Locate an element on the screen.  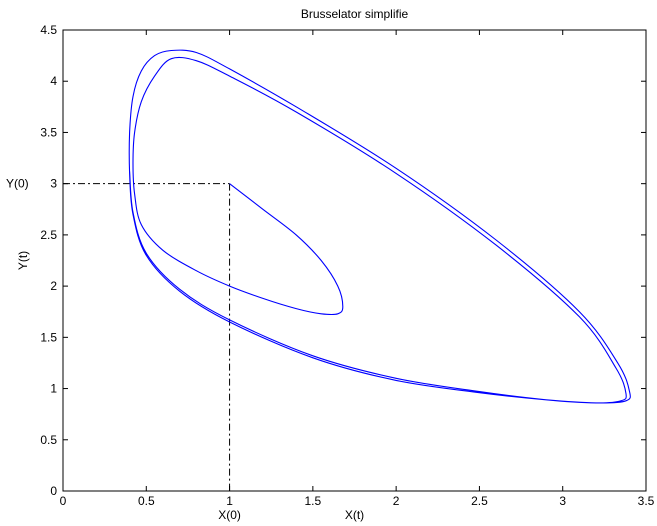
y-axis-label: Y(t) is located at coordinates (23, 260).